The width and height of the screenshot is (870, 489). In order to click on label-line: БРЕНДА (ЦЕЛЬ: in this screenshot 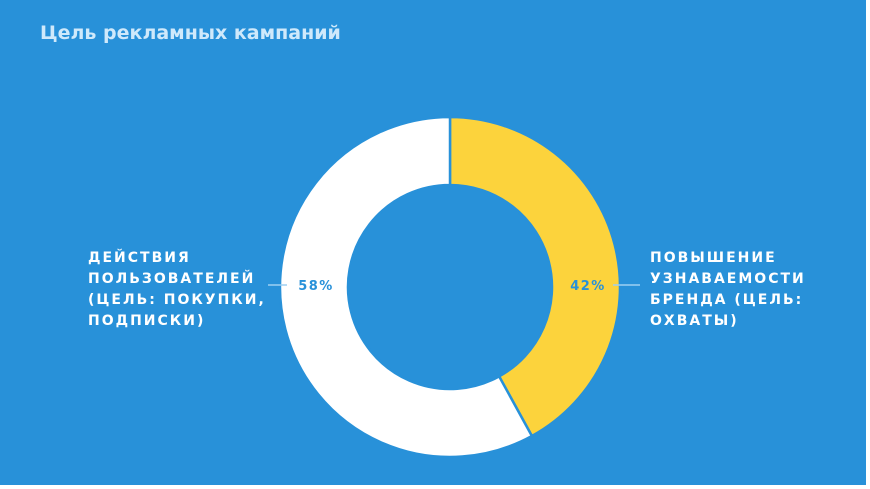, I will do `click(727, 300)`.